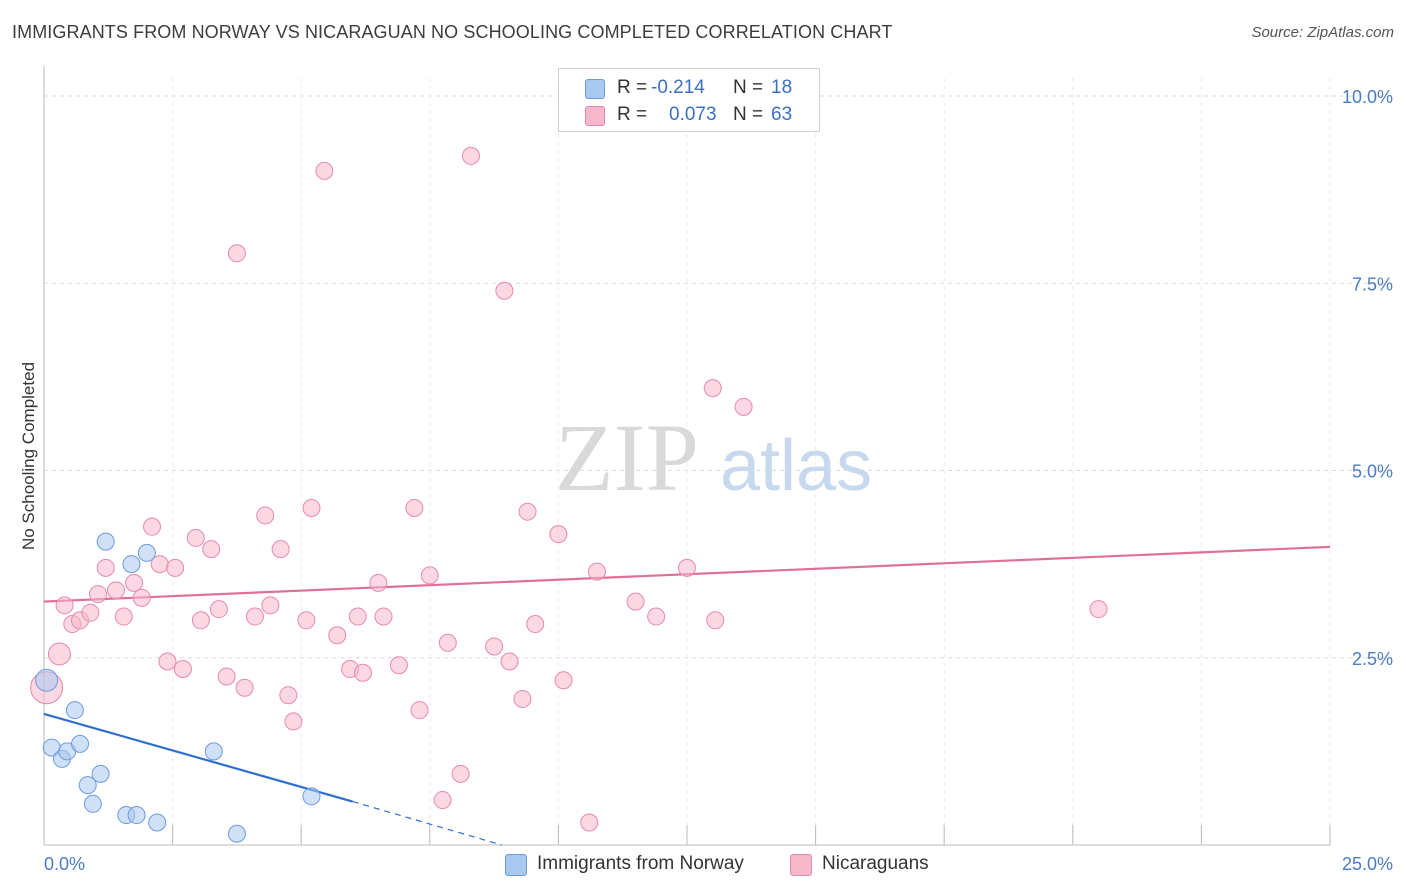 The width and height of the screenshot is (1406, 892). Describe the element at coordinates (693, 114) in the screenshot. I see `r-value: 0.073` at that location.